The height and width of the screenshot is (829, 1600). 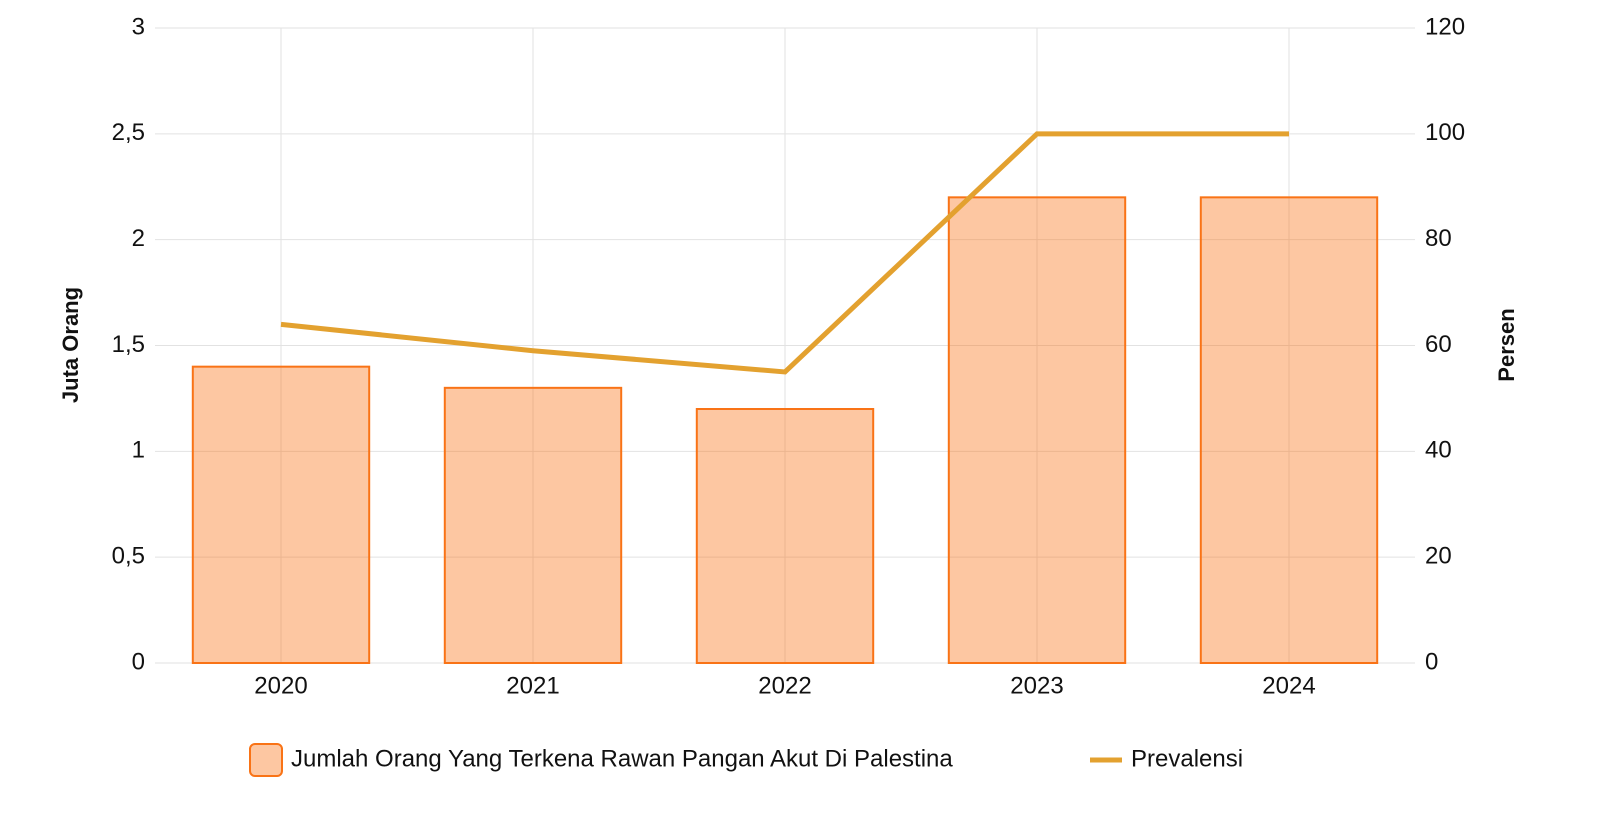 I want to click on y-tick-label: 2, so click(x=138, y=238).